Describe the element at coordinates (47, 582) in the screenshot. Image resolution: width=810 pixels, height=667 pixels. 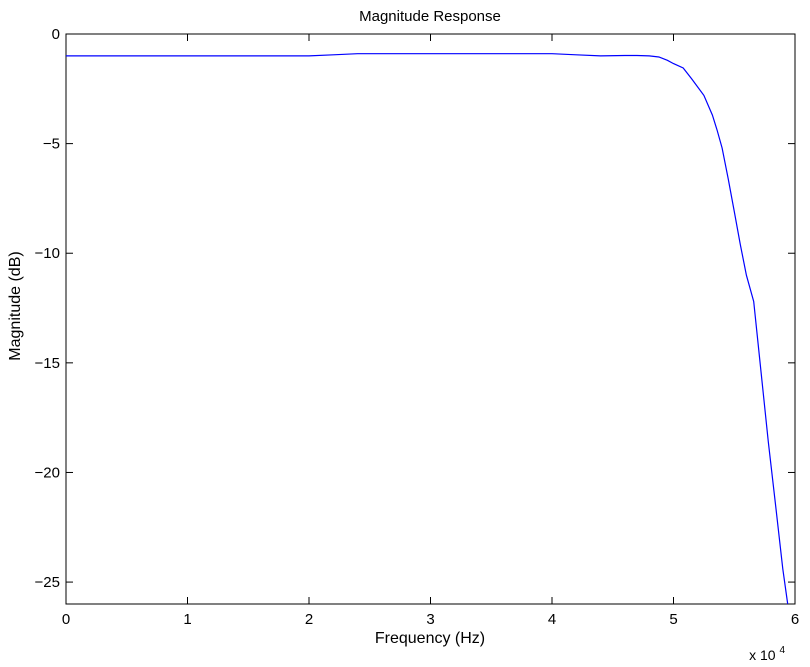
I see `y-tick-label: −25` at that location.